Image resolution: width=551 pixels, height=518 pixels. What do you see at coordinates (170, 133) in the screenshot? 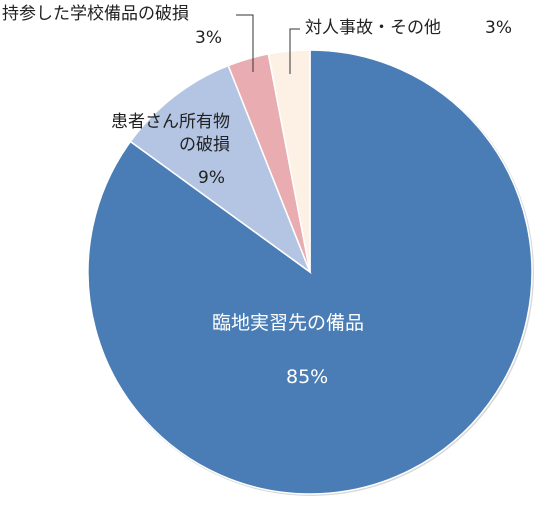
I see `category-label: 患者さん所有物の破損` at bounding box center [170, 133].